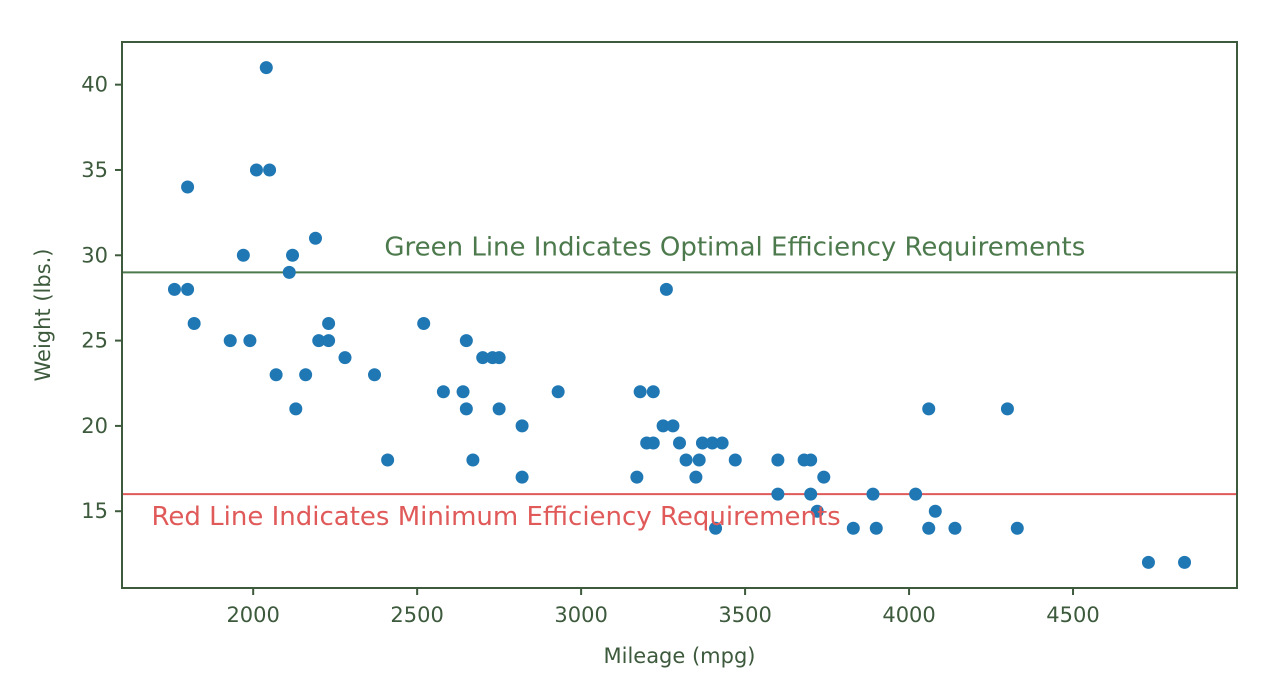 The width and height of the screenshot is (1278, 684). What do you see at coordinates (94, 255) in the screenshot?
I see `y-tick-label: 30` at bounding box center [94, 255].